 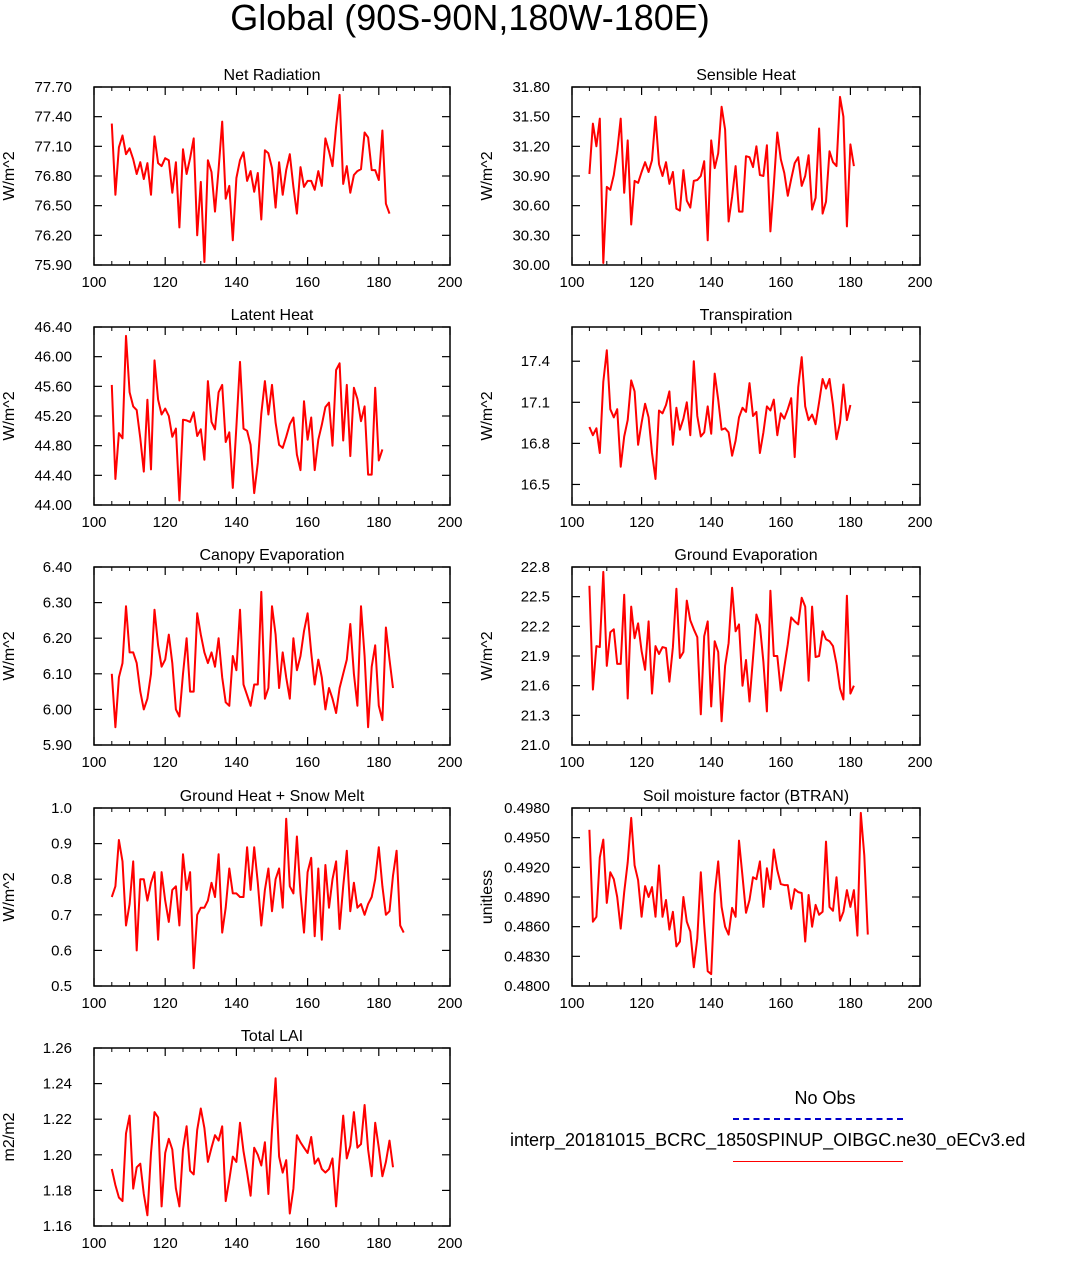 I want to click on page-title: Global (90S-90N,180W-180E), so click(x=470, y=19).